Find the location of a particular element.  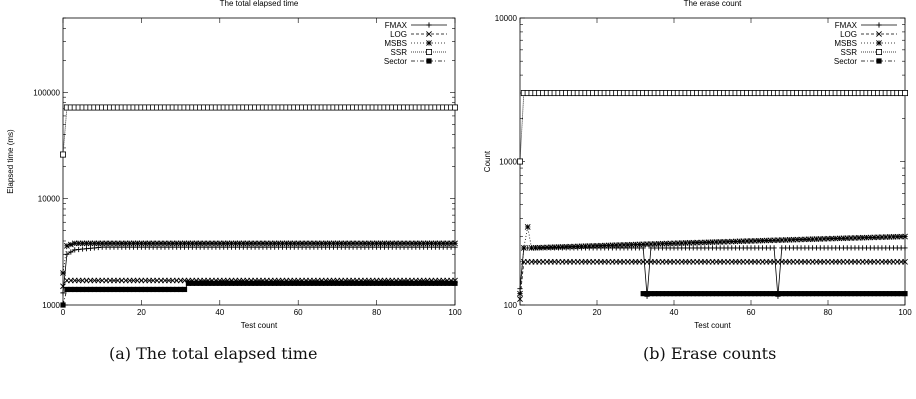

legend-label: Sector is located at coordinates (845, 61).